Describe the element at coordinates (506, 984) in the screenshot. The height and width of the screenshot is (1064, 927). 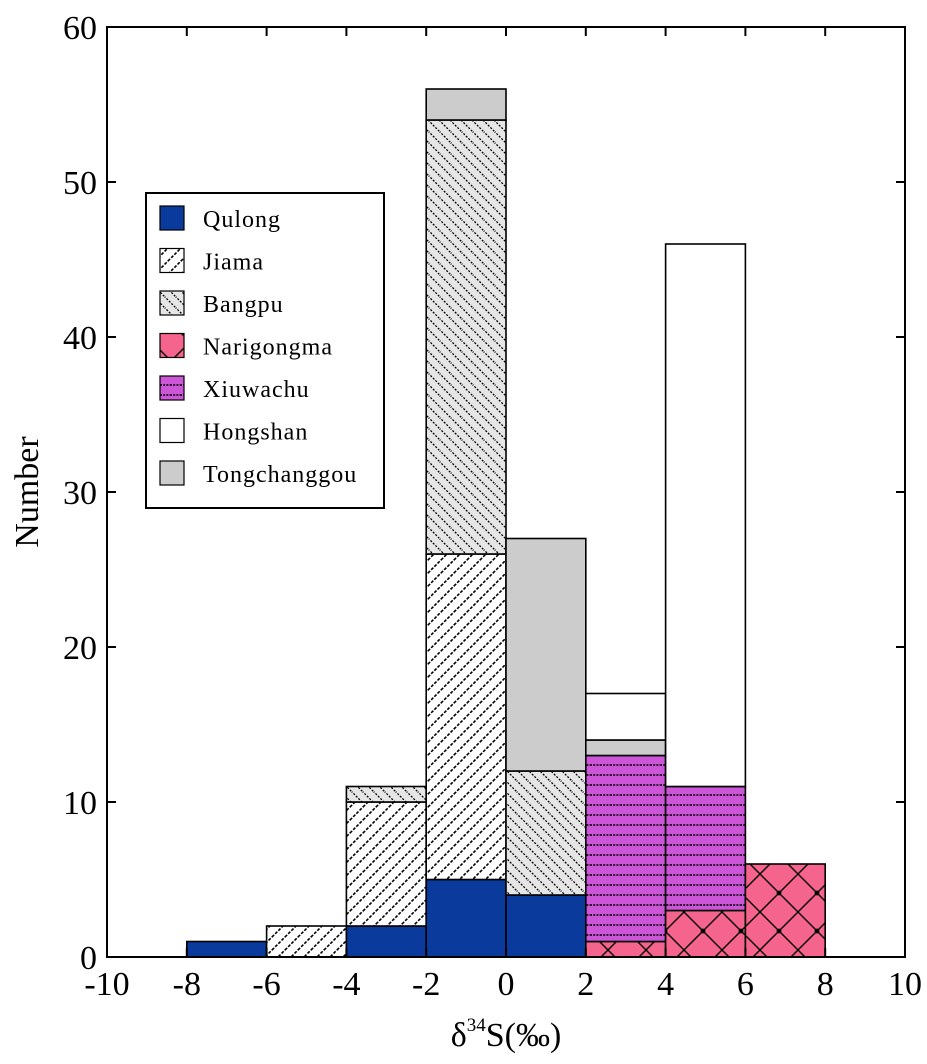
I see `x-tick-label: 0` at that location.